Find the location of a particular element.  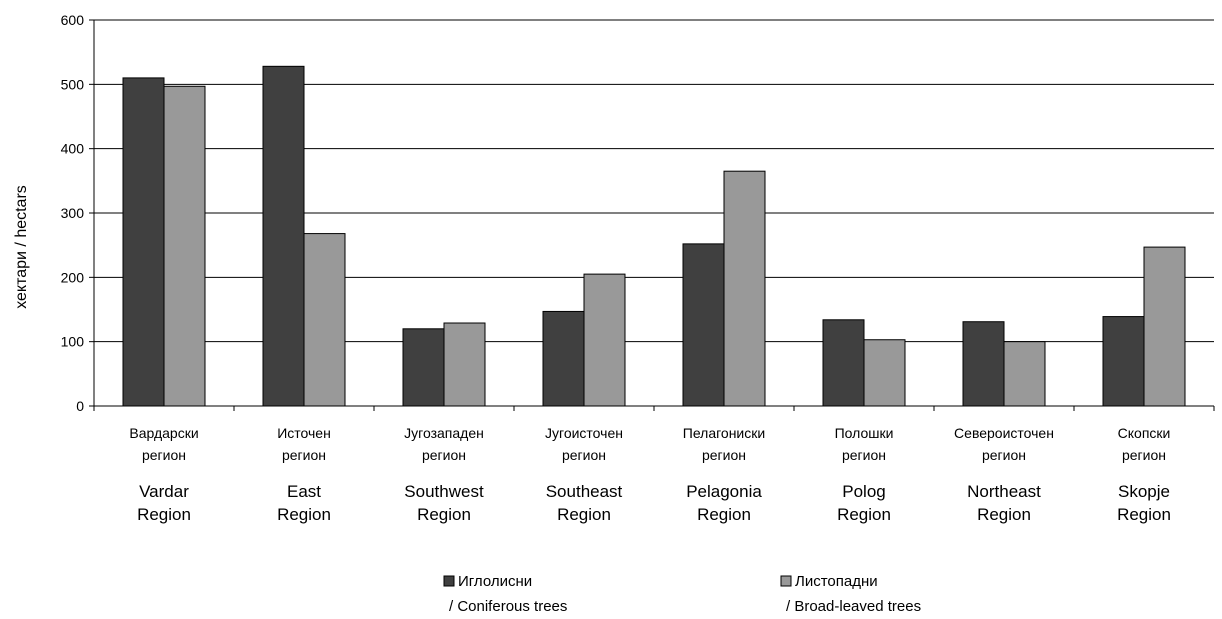

category-label-mk: Полошки is located at coordinates (864, 433).